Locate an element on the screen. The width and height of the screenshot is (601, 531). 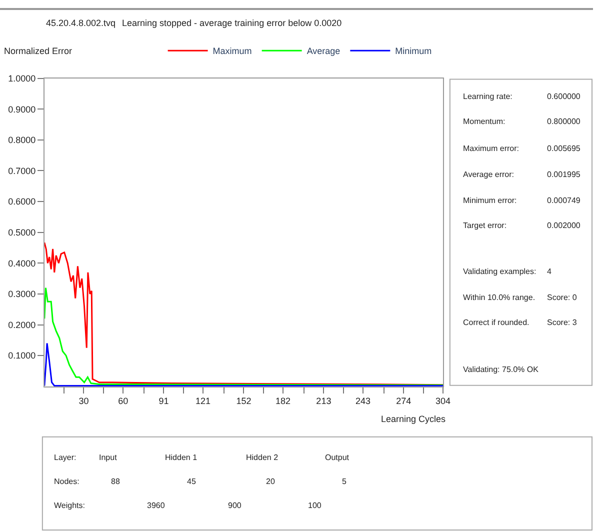
y-tick-label: 0.5000 is located at coordinates (22, 232).